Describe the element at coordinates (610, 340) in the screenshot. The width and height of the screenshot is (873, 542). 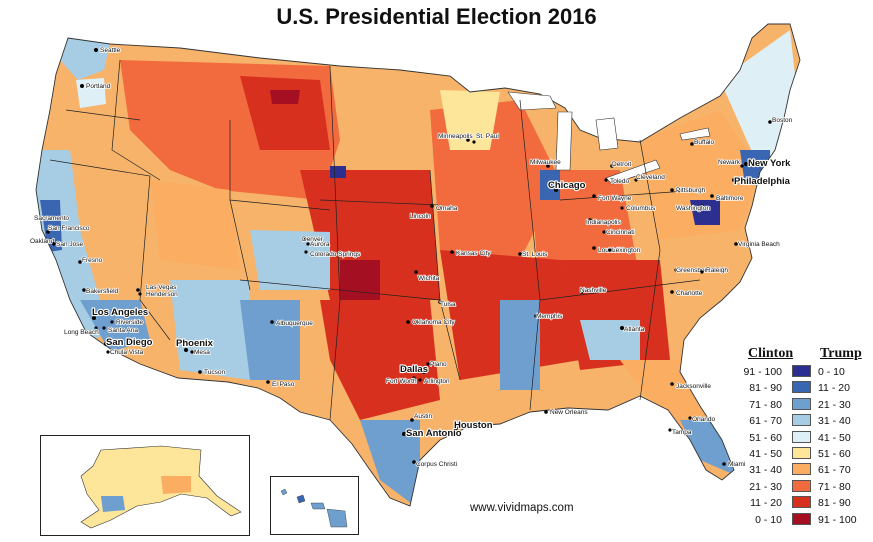
I see `region-black-belt` at that location.